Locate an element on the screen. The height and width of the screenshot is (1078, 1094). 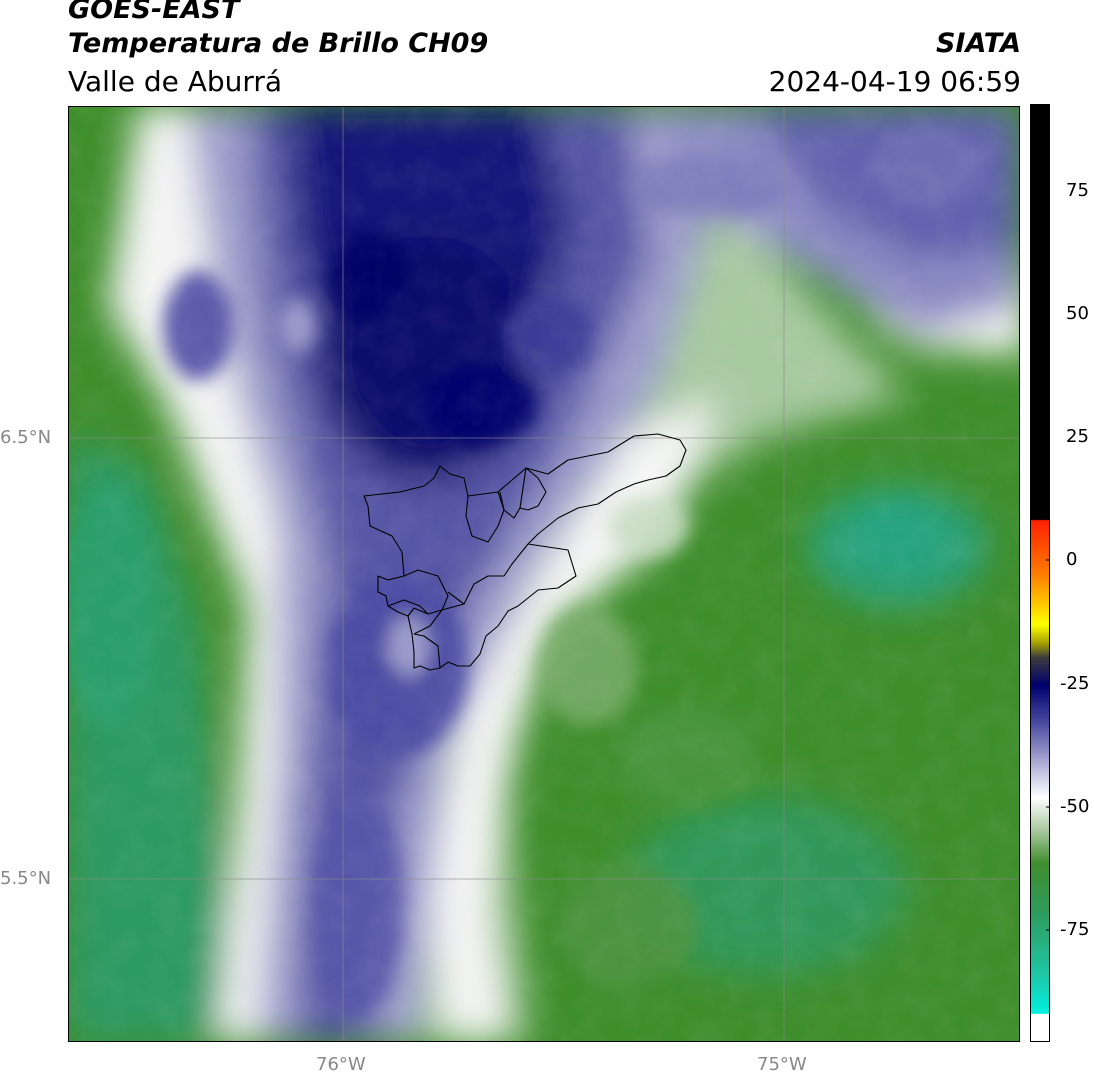
colorbar-tick-0: 0 is located at coordinates (1072, 559).